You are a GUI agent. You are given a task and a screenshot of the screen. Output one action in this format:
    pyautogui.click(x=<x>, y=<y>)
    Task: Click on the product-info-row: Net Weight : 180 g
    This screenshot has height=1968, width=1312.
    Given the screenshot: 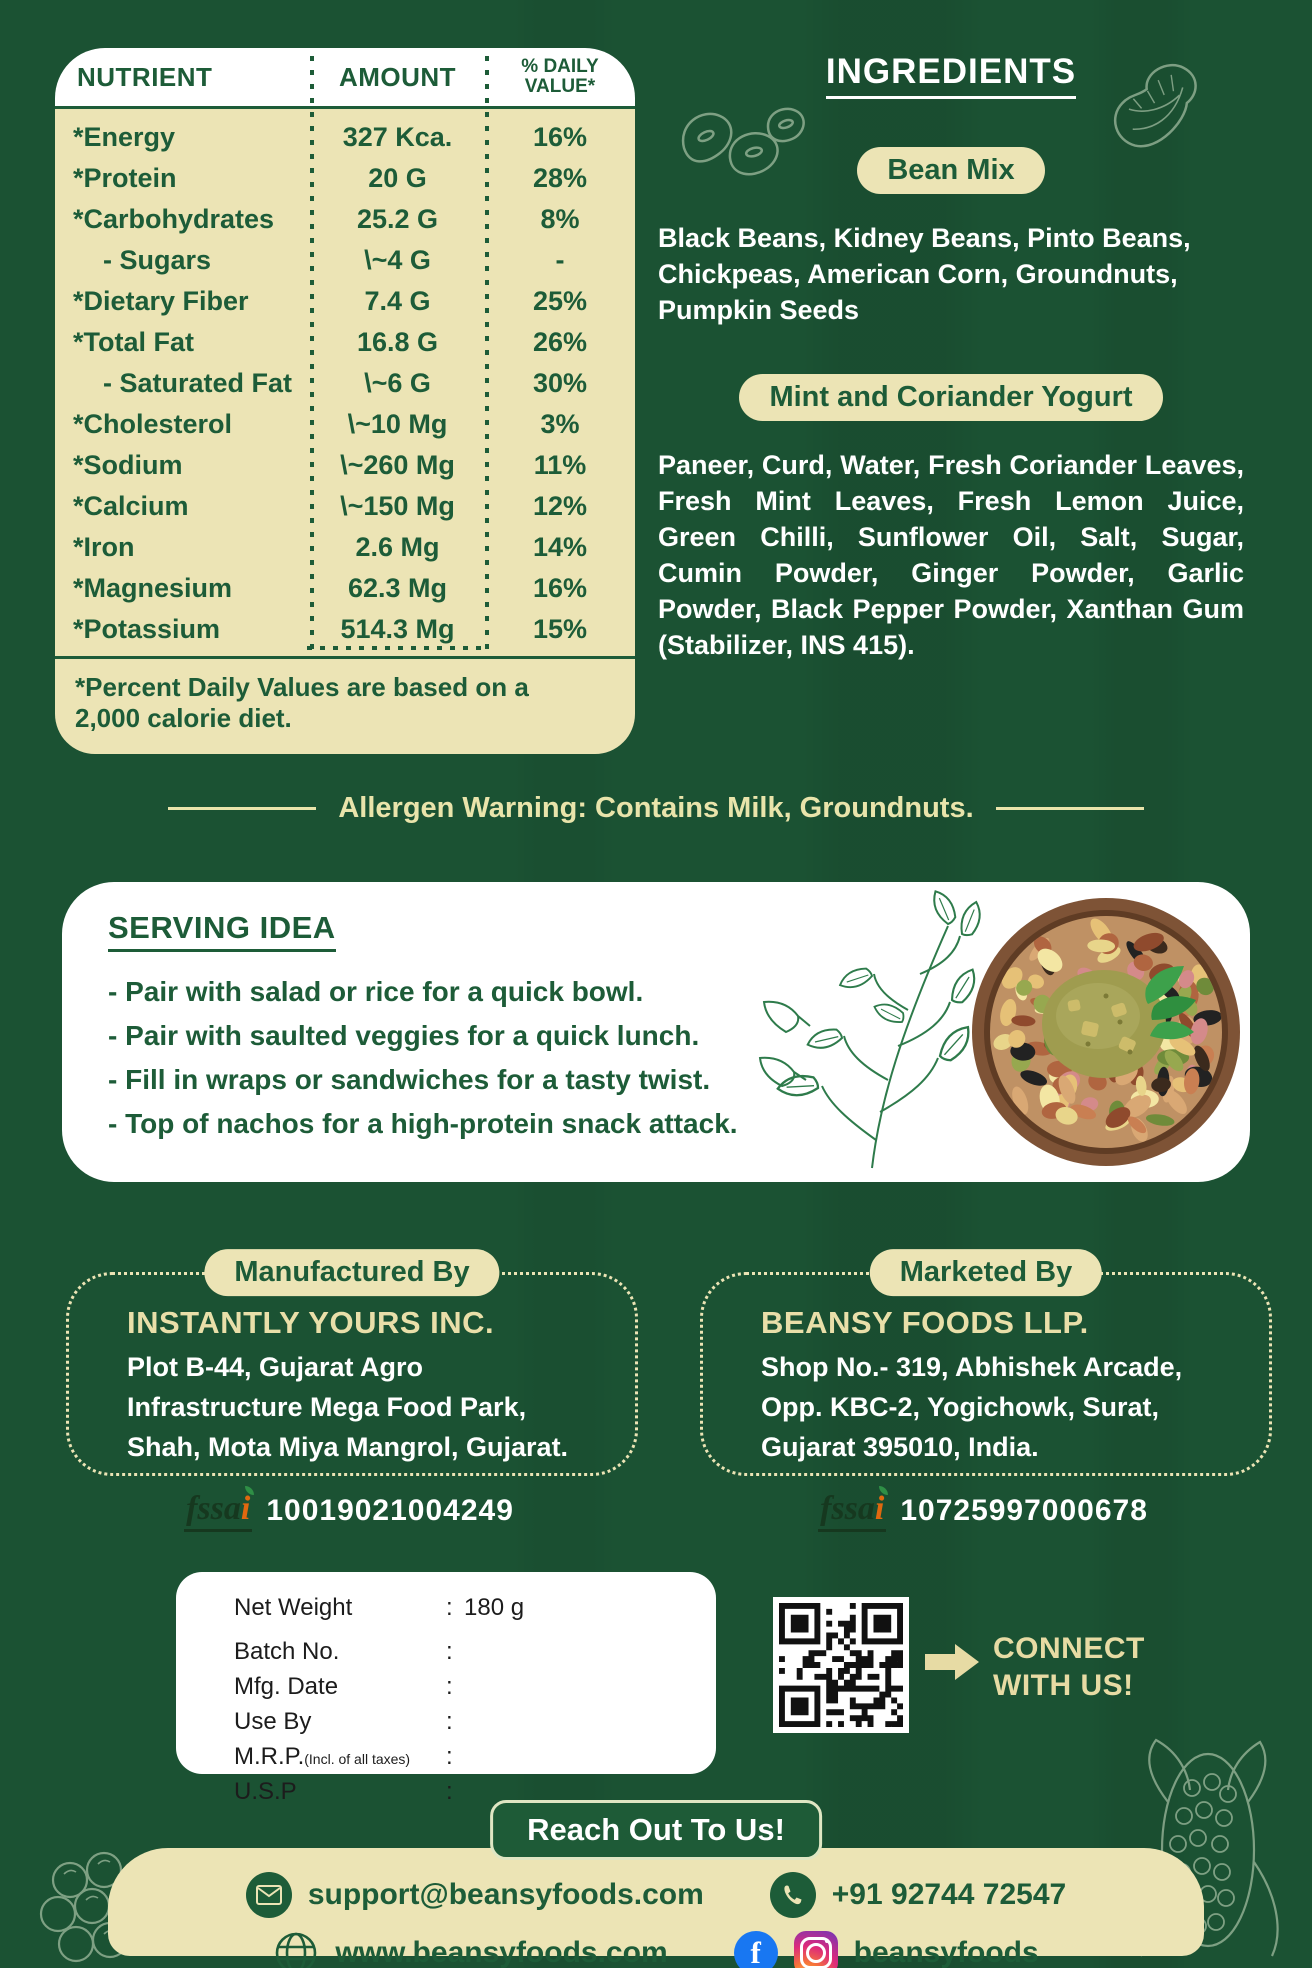 What is the action you would take?
    pyautogui.click(x=475, y=1608)
    